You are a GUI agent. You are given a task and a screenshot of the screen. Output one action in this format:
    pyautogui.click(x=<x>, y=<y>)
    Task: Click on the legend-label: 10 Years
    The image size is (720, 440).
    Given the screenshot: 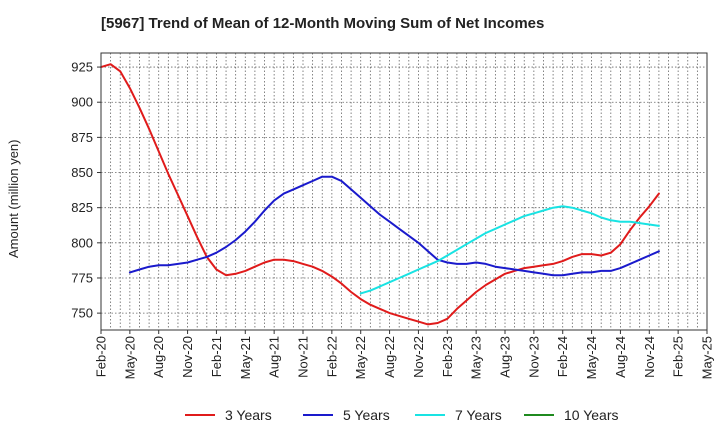 What is the action you would take?
    pyautogui.click(x=591, y=415)
    